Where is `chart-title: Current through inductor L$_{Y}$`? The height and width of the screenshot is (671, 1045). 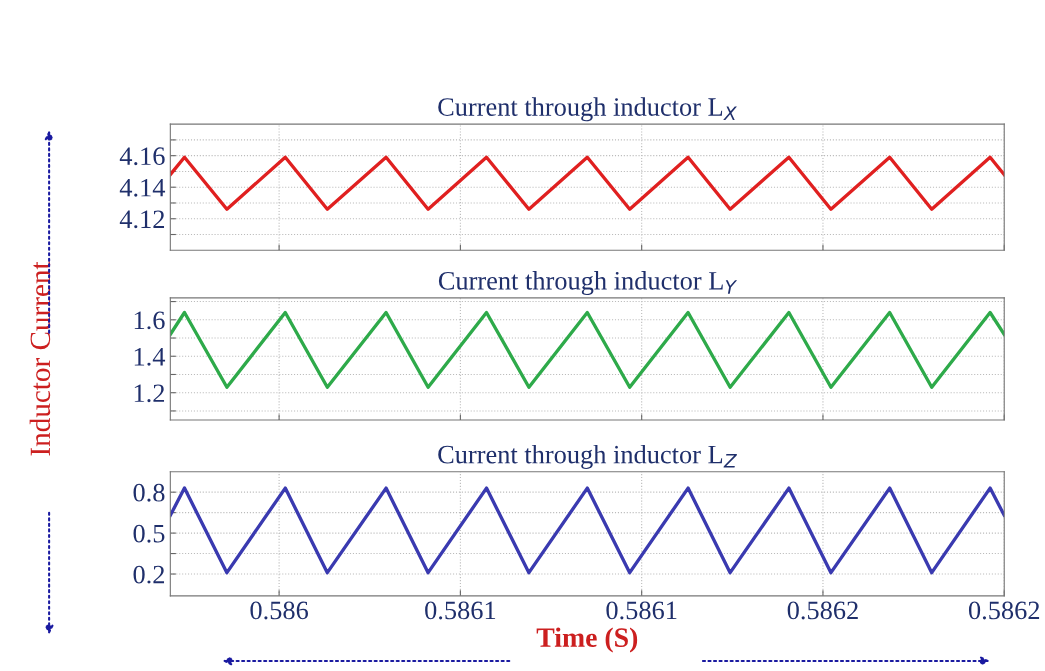
chart-title: Current through inductor L$_{Y}$ is located at coordinates (588, 283).